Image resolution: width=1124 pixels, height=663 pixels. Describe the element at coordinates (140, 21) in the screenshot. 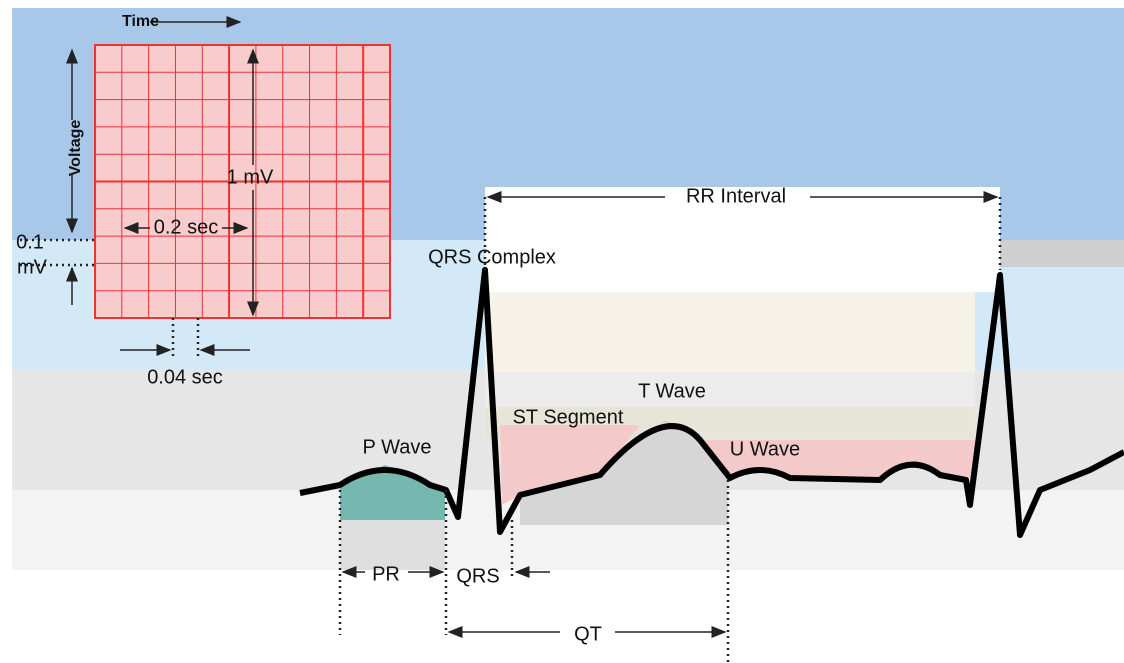

I see `time-label: Time` at that location.